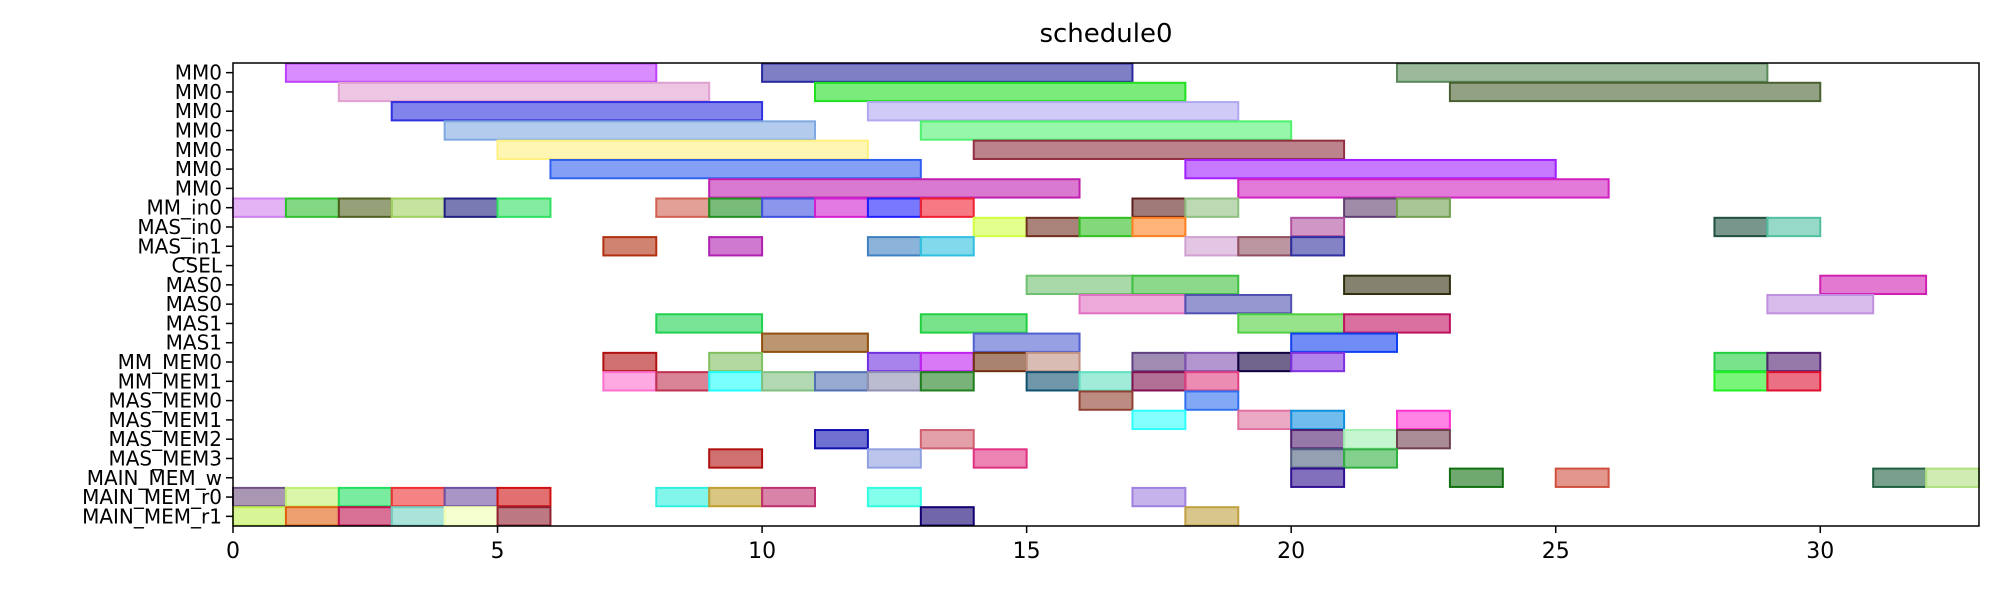 The height and width of the screenshot is (592, 1997). I want to click on y-tick-label: MAIN_MEM_r0, so click(152, 497).